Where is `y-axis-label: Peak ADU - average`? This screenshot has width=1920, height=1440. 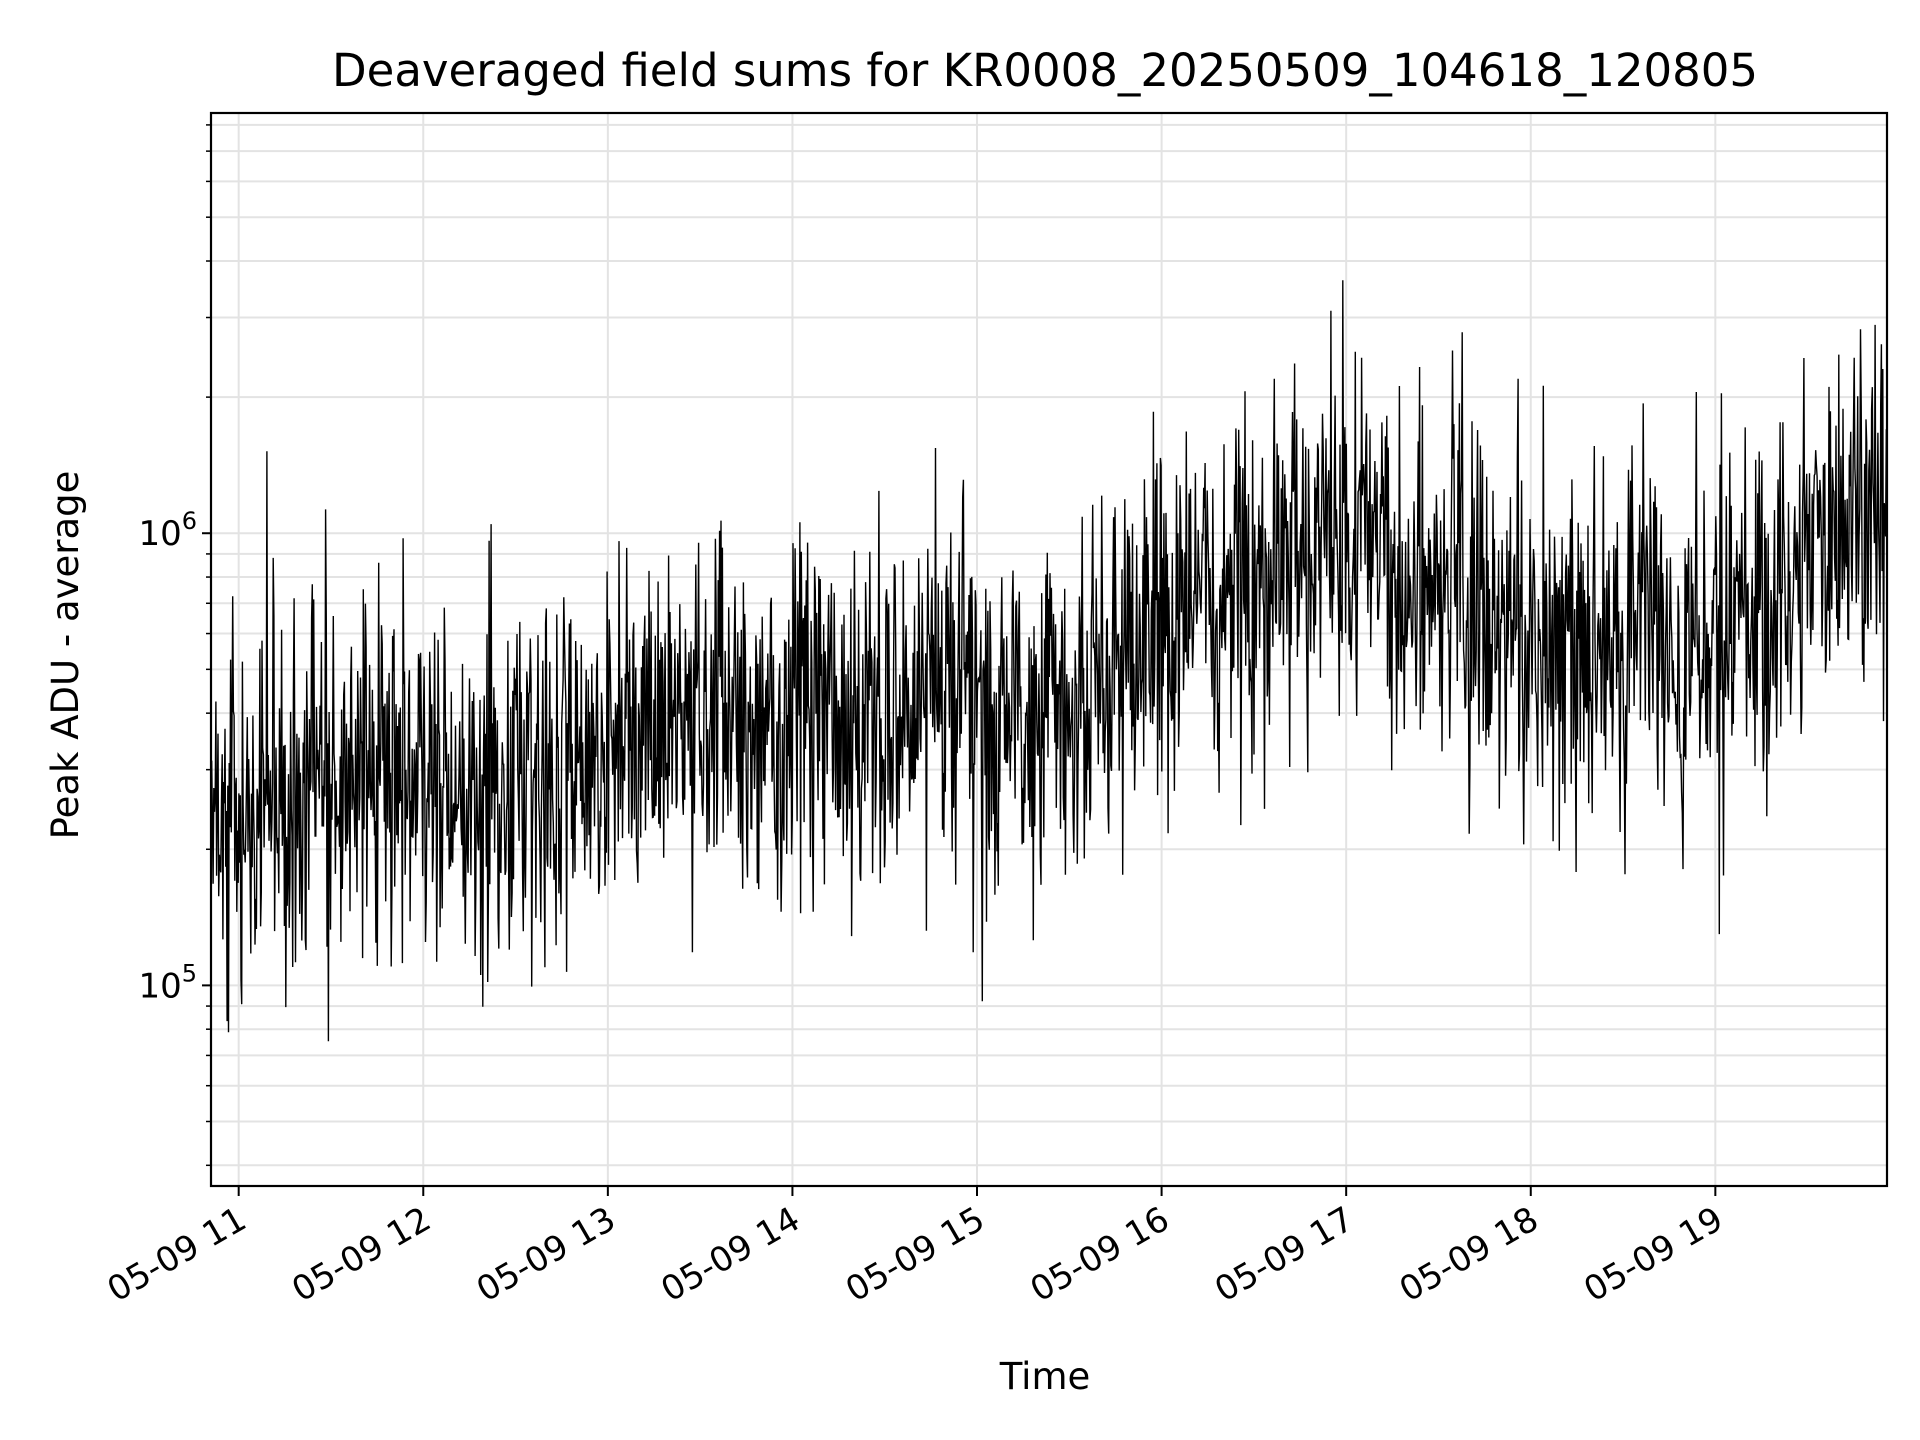
y-axis-label: Peak ADU - average is located at coordinates (65, 655).